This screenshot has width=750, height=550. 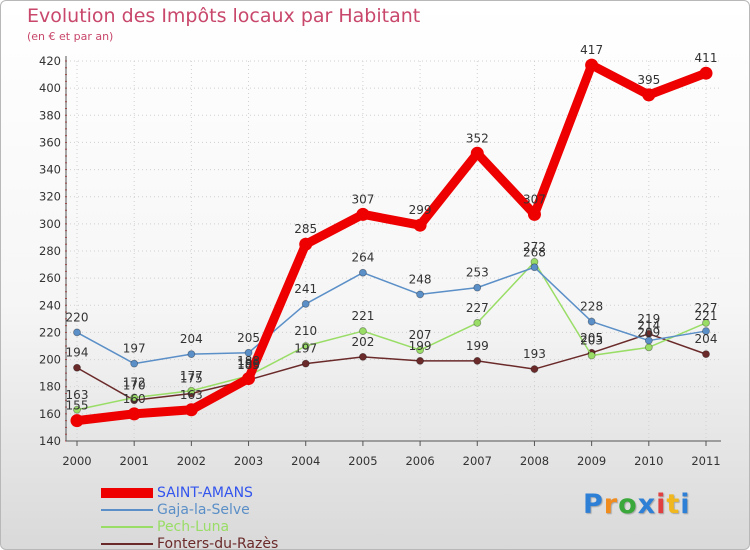 What do you see at coordinates (305, 289) in the screenshot?
I see `data-label: 241` at bounding box center [305, 289].